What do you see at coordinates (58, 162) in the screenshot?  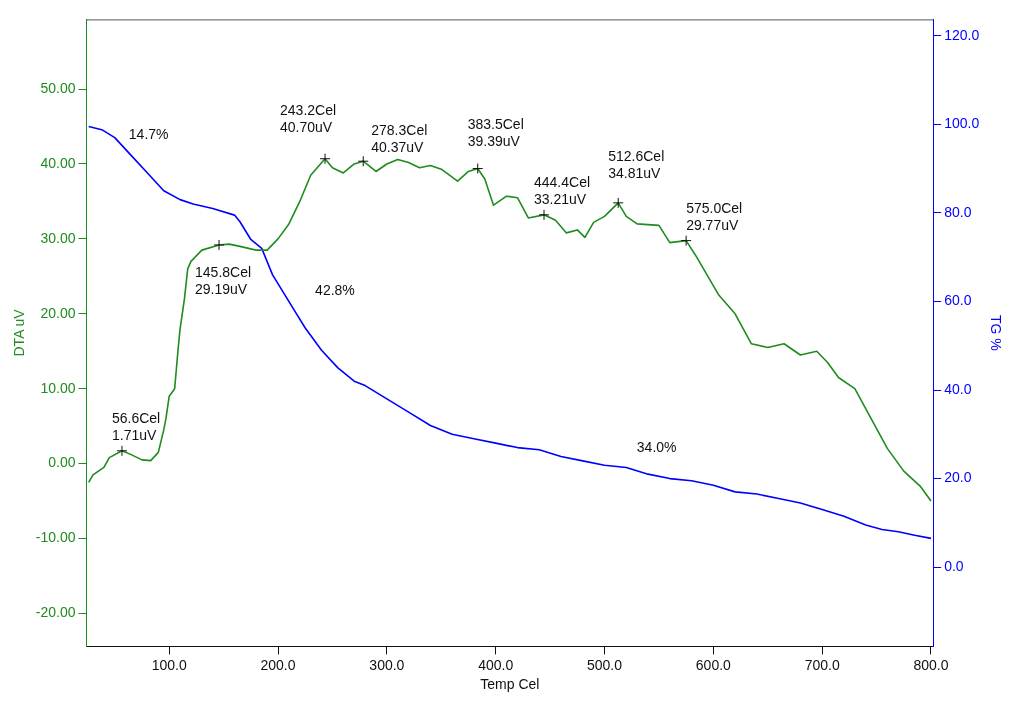 I see `y-tick-label: 40.00` at bounding box center [58, 162].